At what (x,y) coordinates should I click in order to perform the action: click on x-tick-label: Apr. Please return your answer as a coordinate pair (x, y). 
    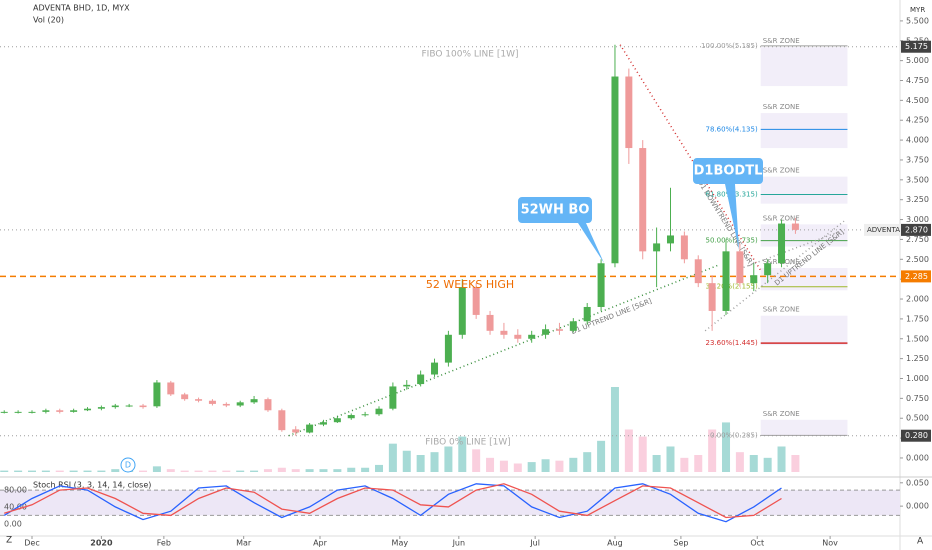
    Looking at the image, I should click on (320, 543).